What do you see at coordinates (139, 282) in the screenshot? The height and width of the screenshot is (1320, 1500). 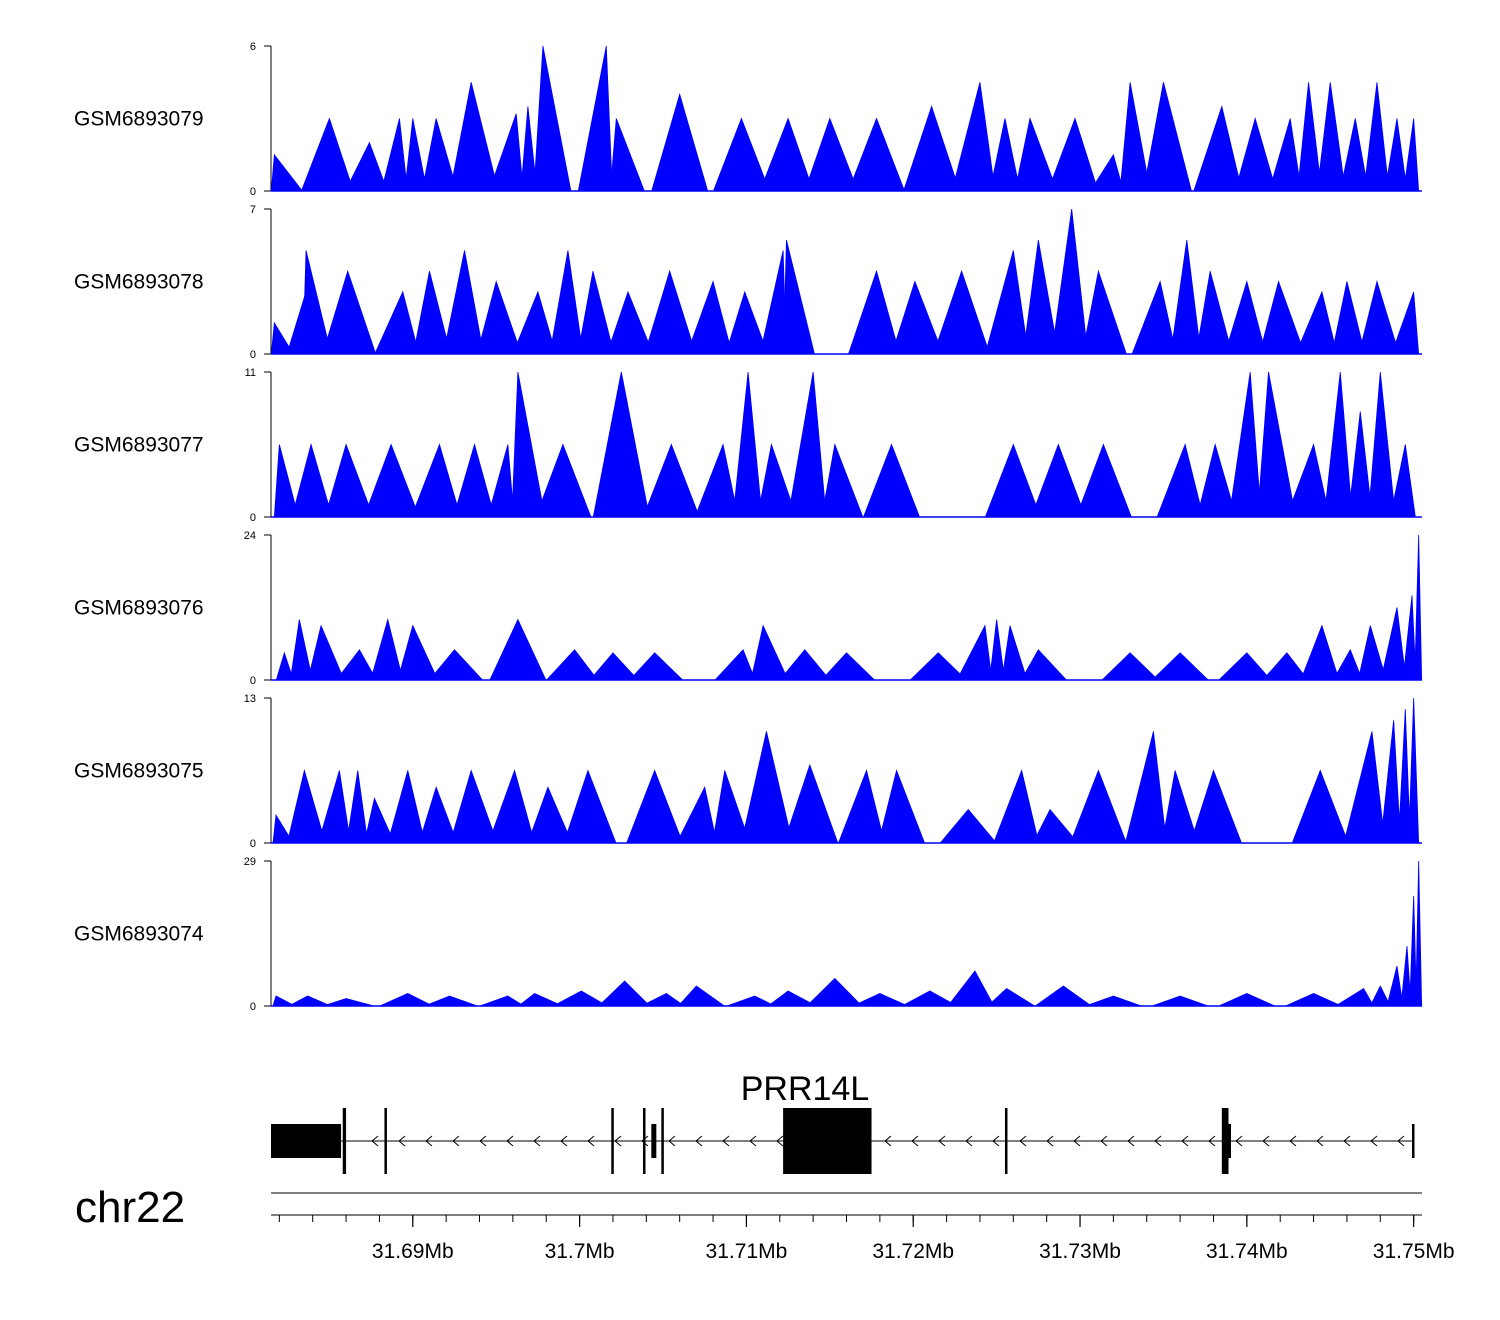 I see `track-label: GSM6893078` at bounding box center [139, 282].